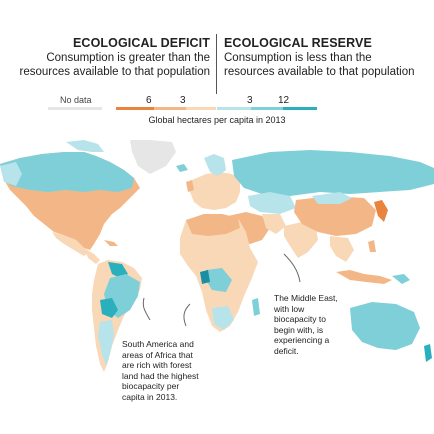 The width and height of the screenshot is (434, 434). What do you see at coordinates (187, 315) in the screenshot?
I see `arrow-africa` at bounding box center [187, 315].